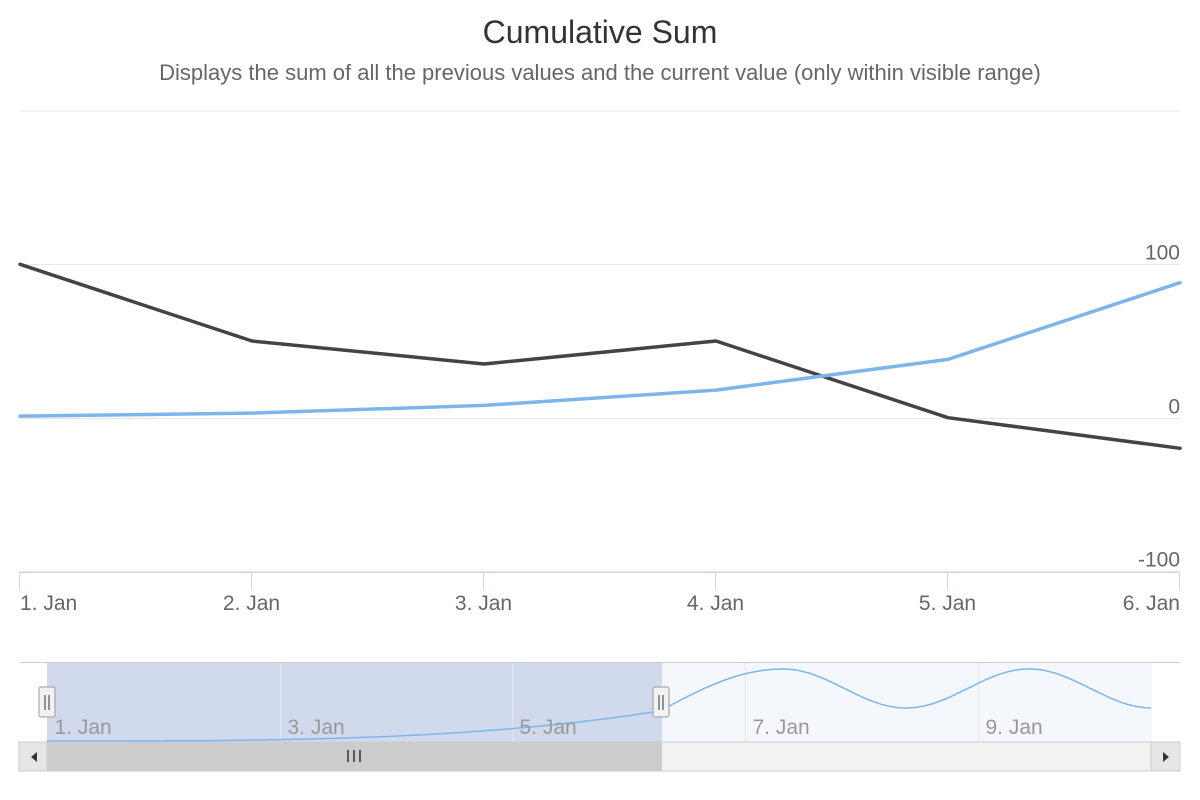  Describe the element at coordinates (354, 756) in the screenshot. I see `scrollbar-grip-icon` at that location.